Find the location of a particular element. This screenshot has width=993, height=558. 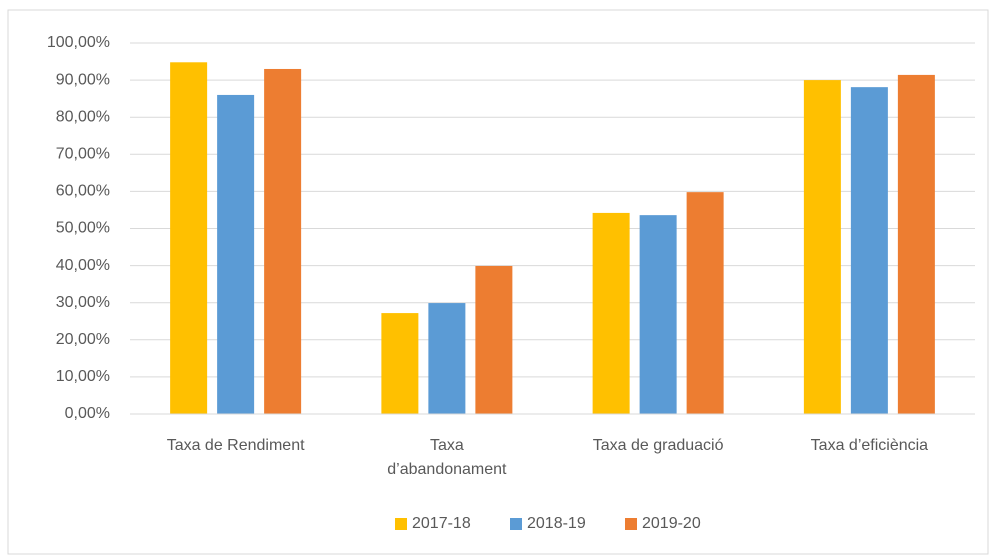

legend-label: 2018-19 is located at coordinates (556, 523).